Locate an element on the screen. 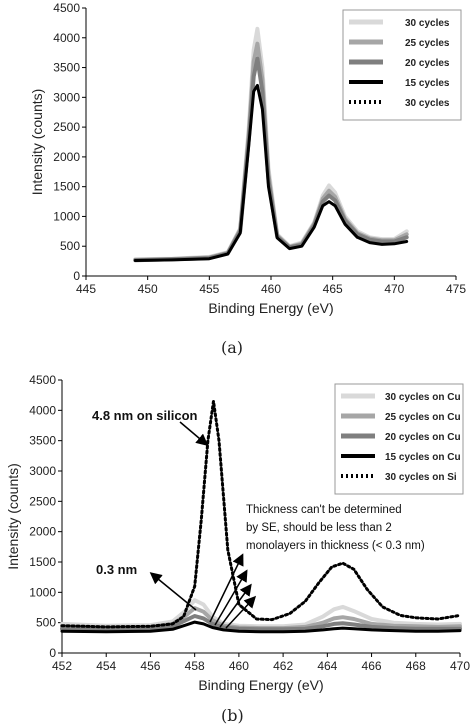 The height and width of the screenshot is (727, 474). legend-label: 15 cycles on Cu is located at coordinates (423, 457).